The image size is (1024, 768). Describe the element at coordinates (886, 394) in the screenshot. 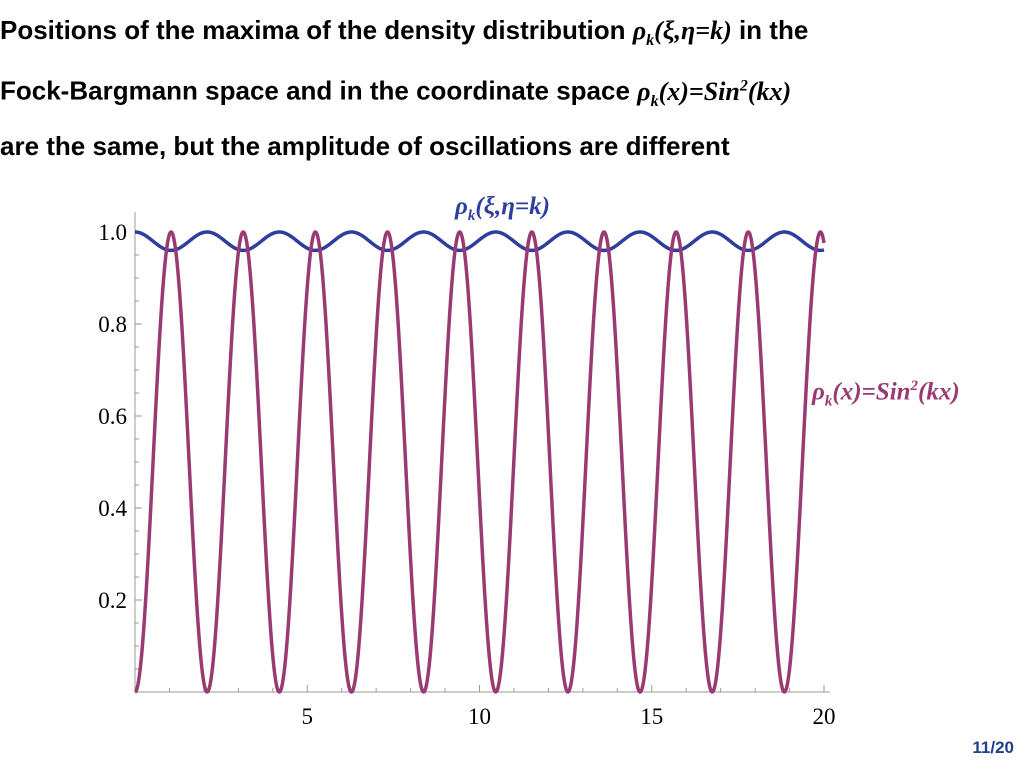

I see `series-label-coordinate: ρk(x)=Sin2(kx)` at that location.